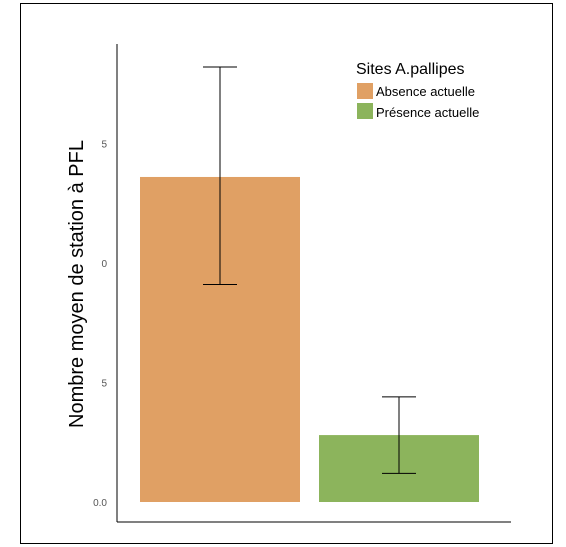 This screenshot has width=566, height=547. I want to click on y-tick-label: 0, so click(104, 264).